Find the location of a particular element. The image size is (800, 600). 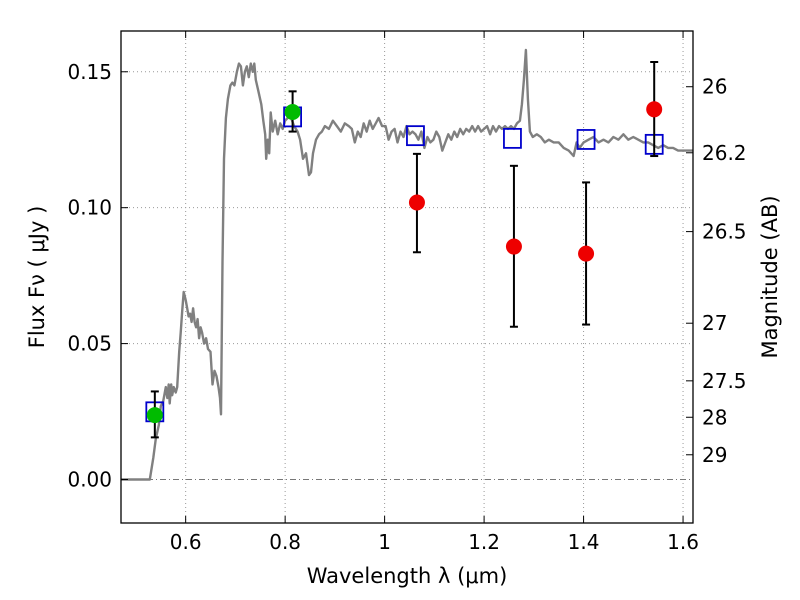

x-tick-label: 1.2 is located at coordinates (484, 542).